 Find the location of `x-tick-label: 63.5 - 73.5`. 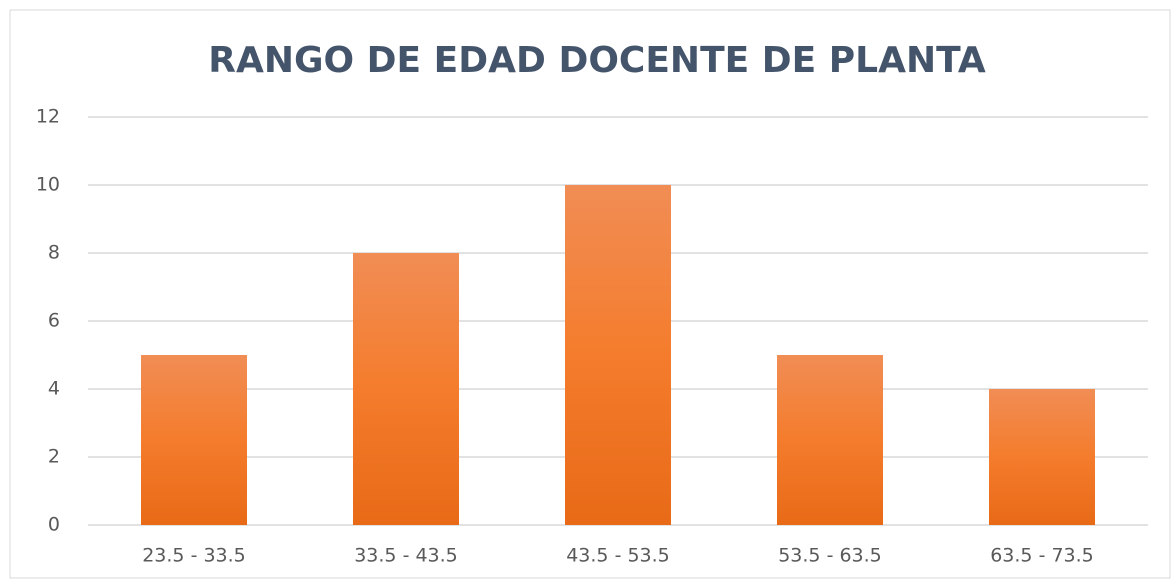

x-tick-label: 63.5 - 73.5 is located at coordinates (1042, 556).